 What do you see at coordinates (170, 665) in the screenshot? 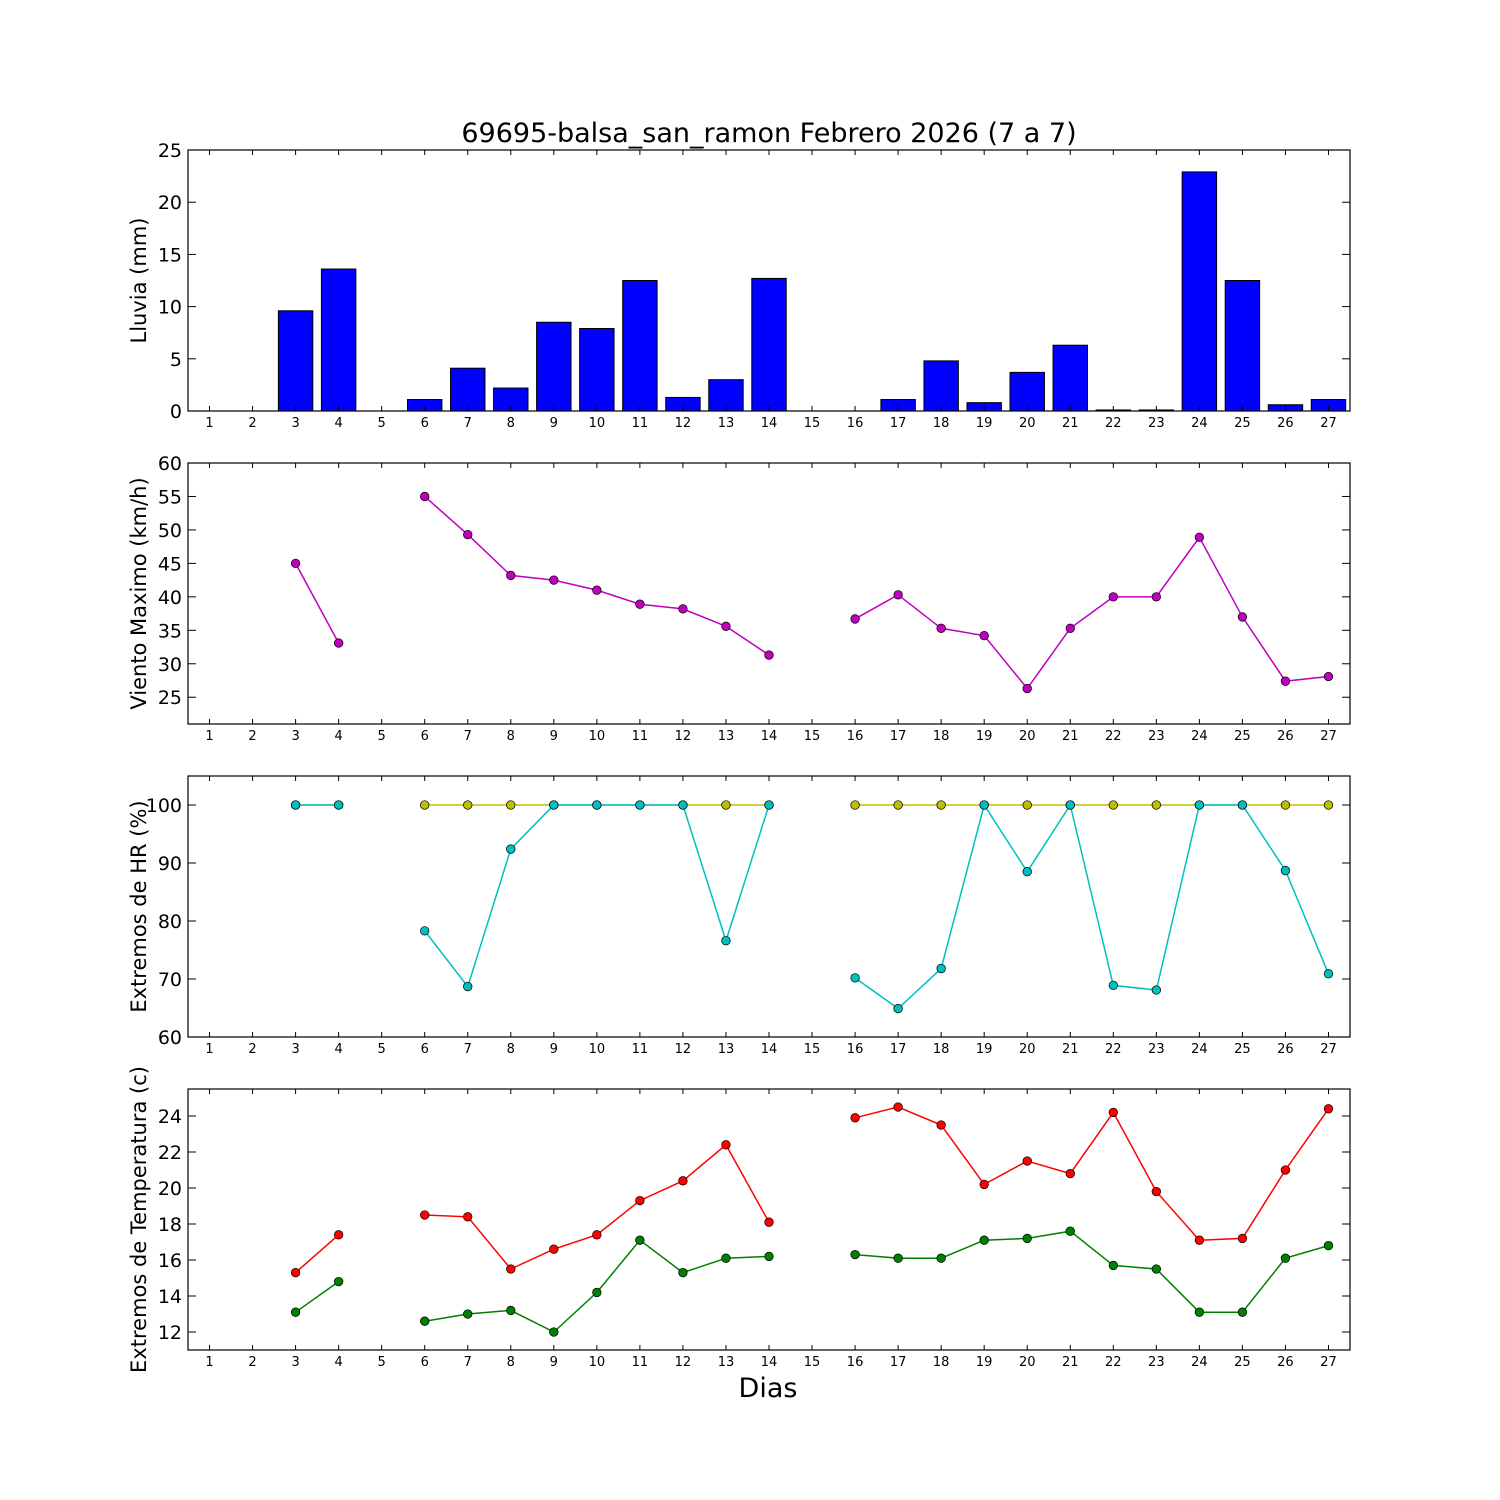
I see `y-tick-label: 30` at bounding box center [170, 665].